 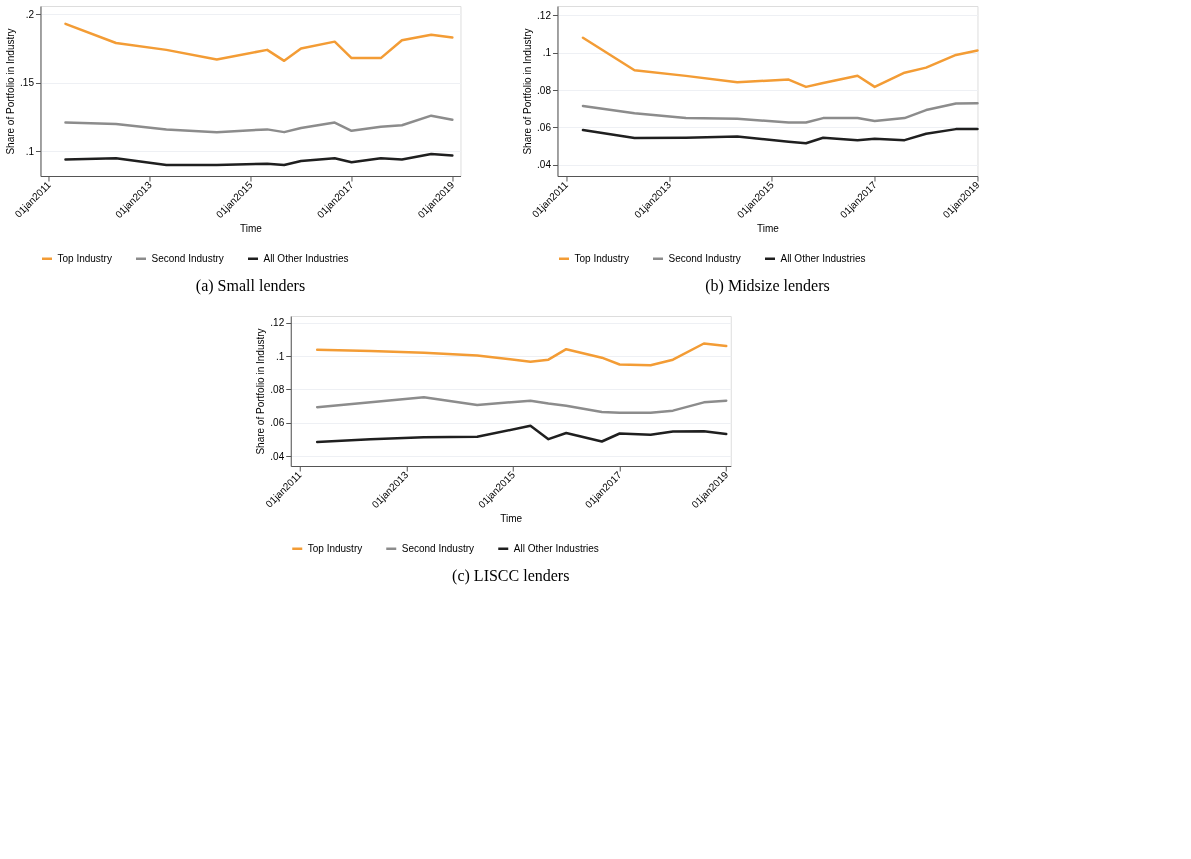 I want to click on text: (b) Midsize lenders, so click(x=767, y=286).